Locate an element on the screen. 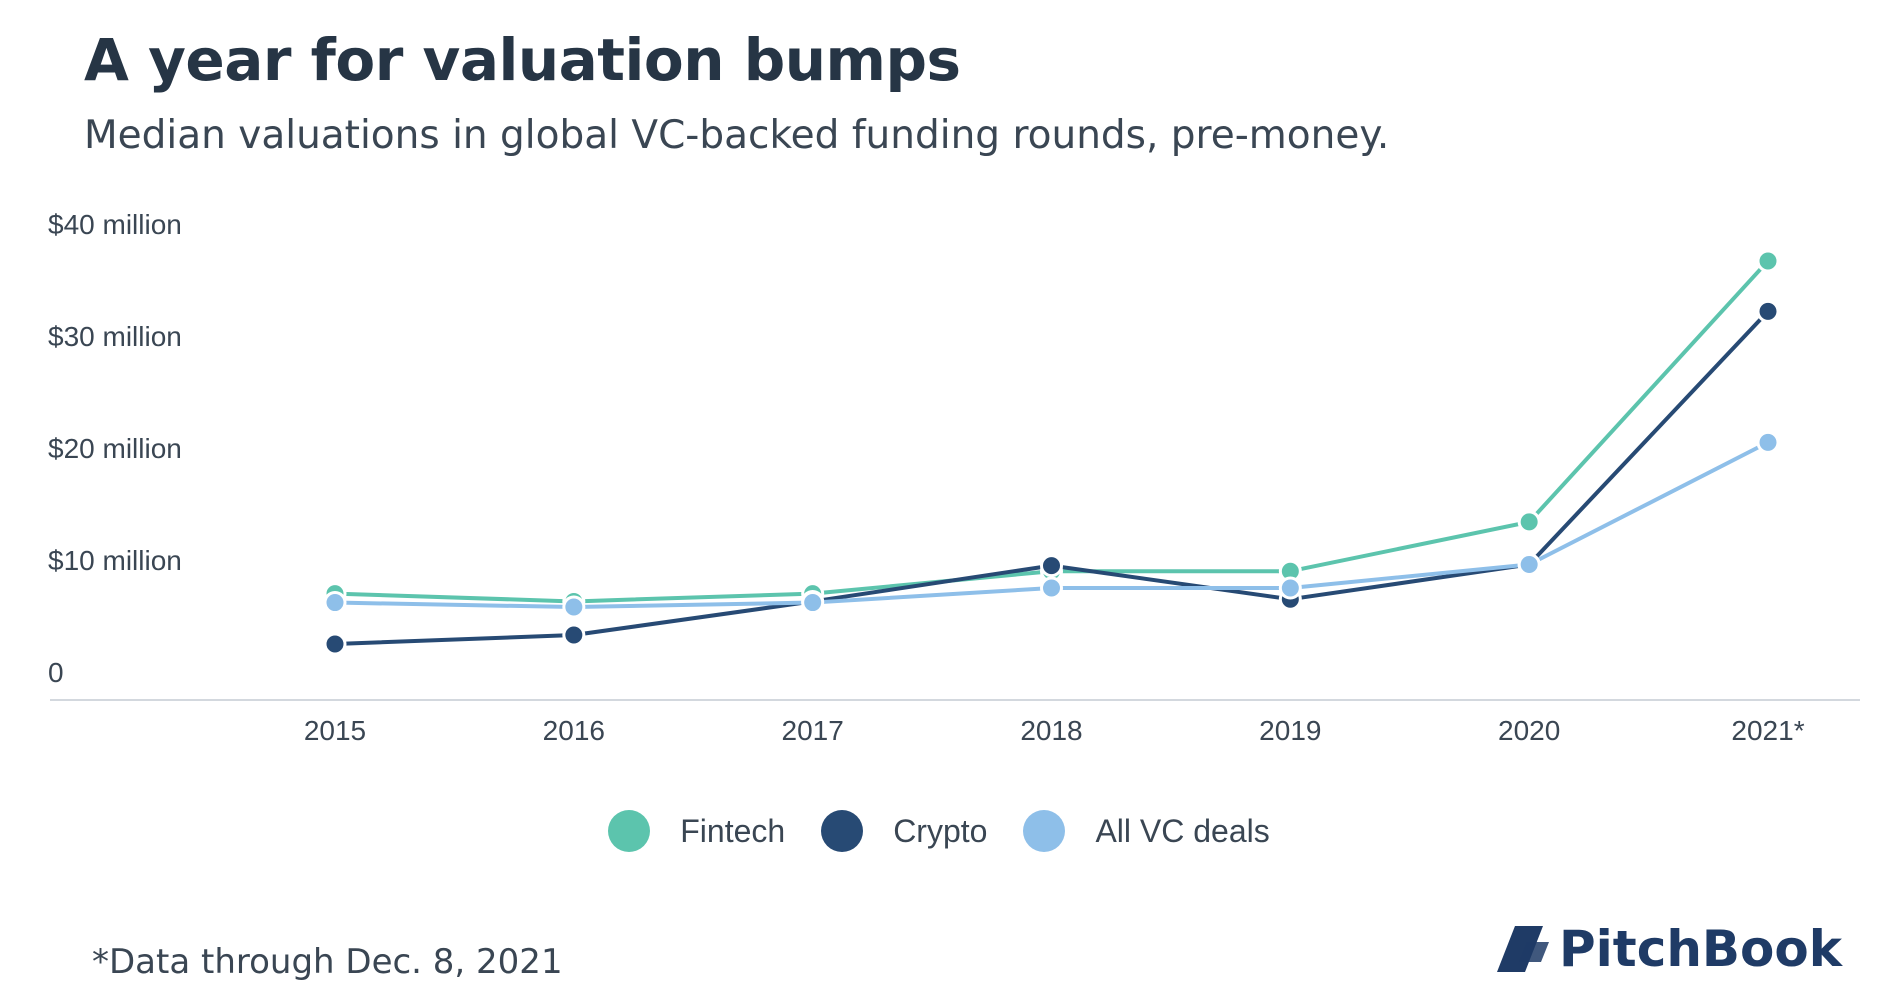 The height and width of the screenshot is (1000, 1878). legend-label-crypto: Crypto is located at coordinates (940, 830).